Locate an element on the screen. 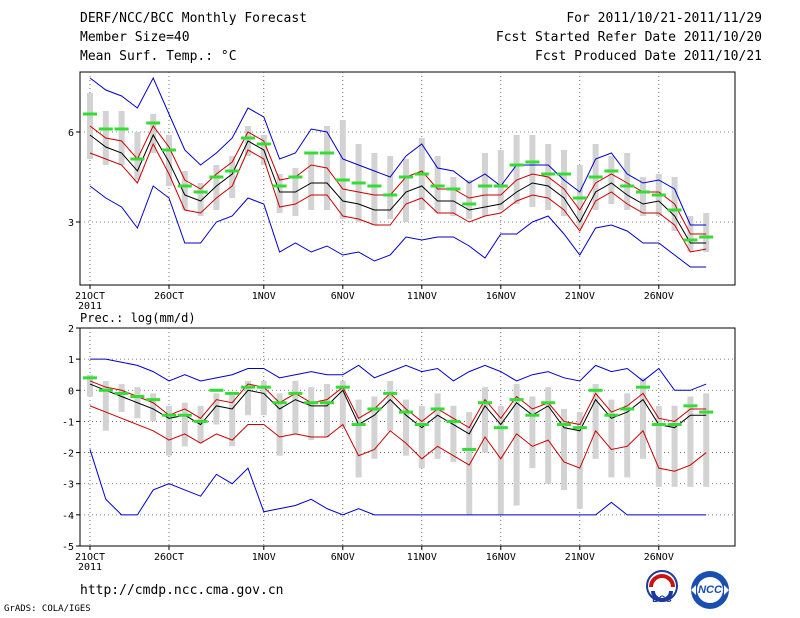  bcc-logo: BCC is located at coordinates (662, 589).